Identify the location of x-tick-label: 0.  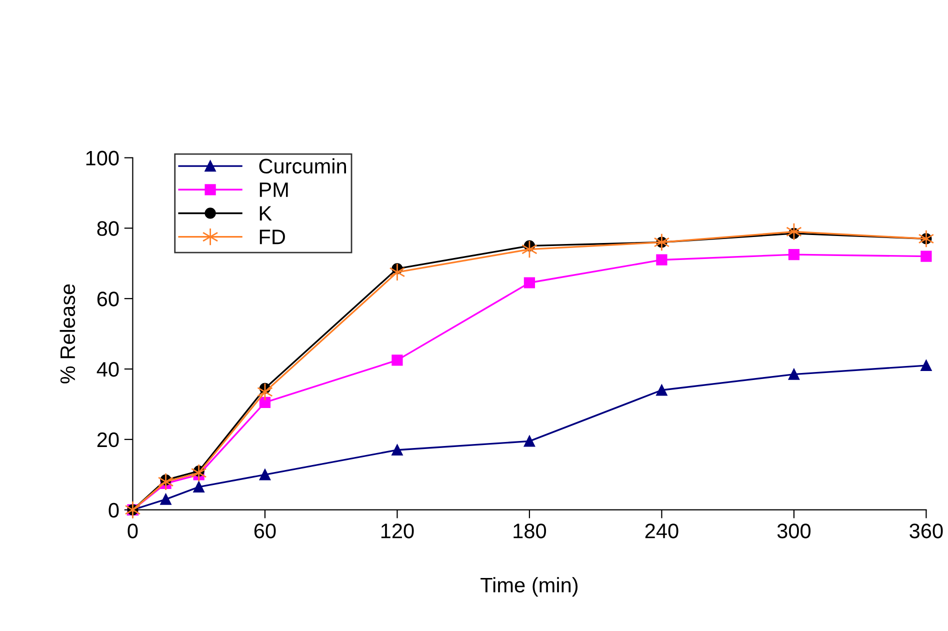
(133, 531).